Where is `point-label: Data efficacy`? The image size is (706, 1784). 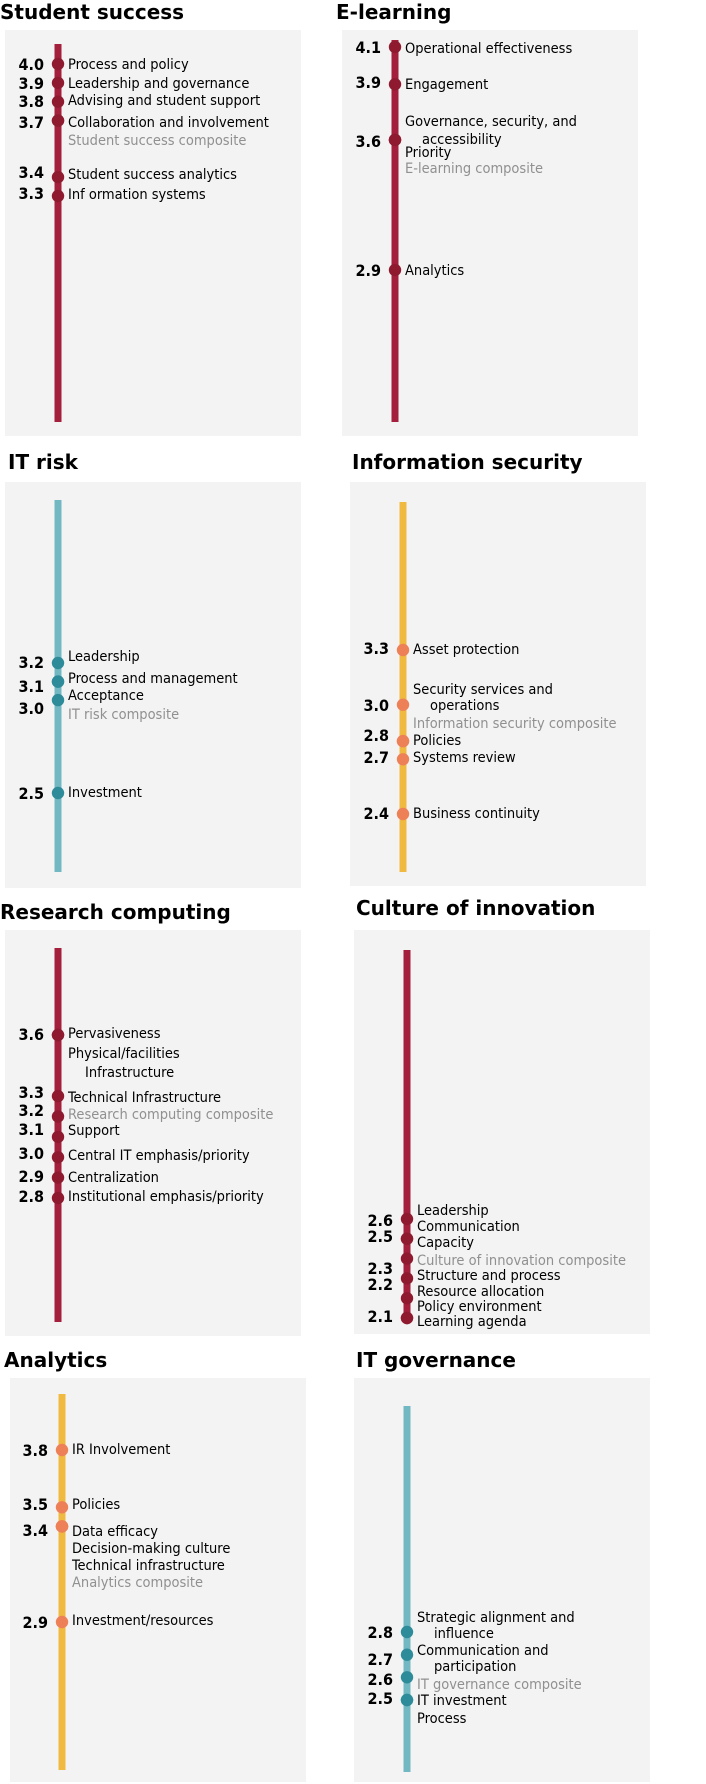
point-label: Data efficacy is located at coordinates (115, 1532).